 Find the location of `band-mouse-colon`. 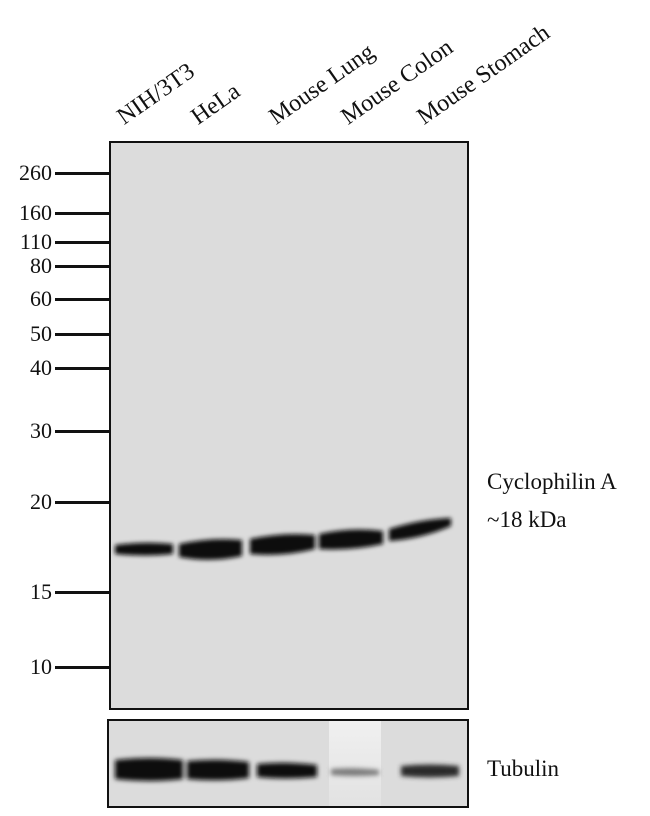

band-mouse-colon is located at coordinates (351, 539).